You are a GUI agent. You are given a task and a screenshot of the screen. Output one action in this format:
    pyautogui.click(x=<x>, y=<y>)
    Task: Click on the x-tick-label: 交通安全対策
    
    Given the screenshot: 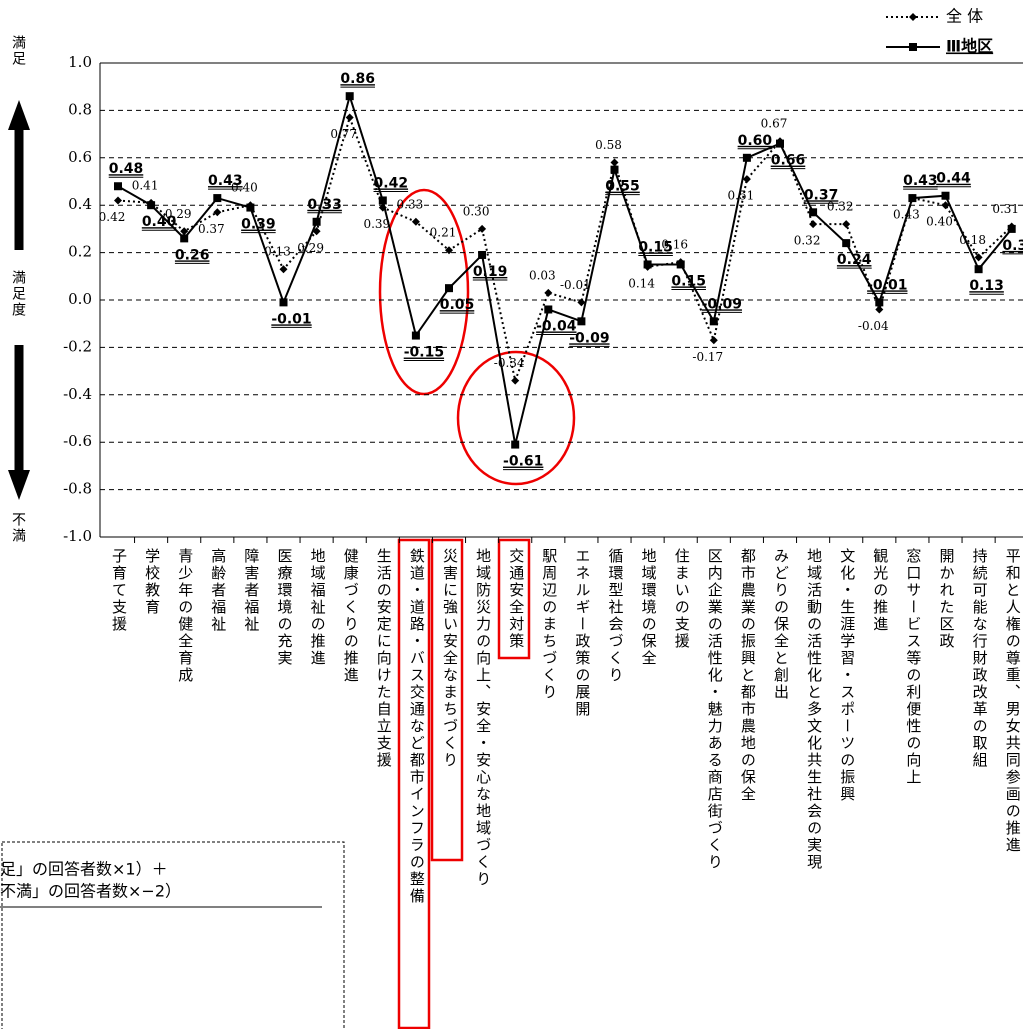 What is the action you would take?
    pyautogui.click(x=516, y=598)
    